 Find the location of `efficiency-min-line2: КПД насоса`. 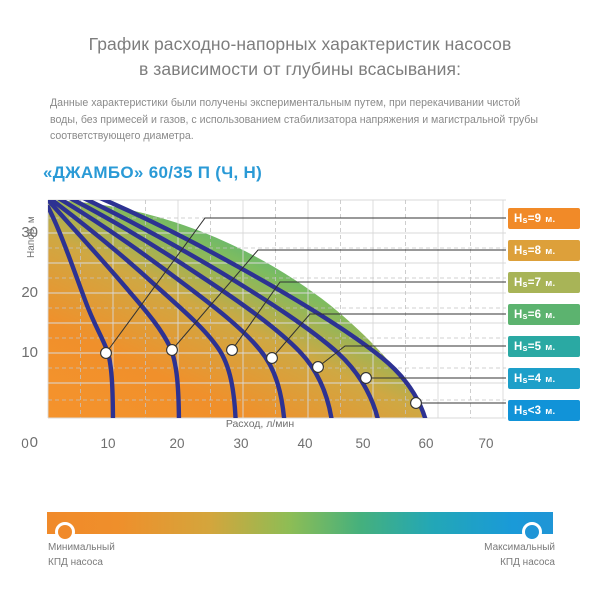

efficiency-min-line2: КПД насоса is located at coordinates (75, 562).